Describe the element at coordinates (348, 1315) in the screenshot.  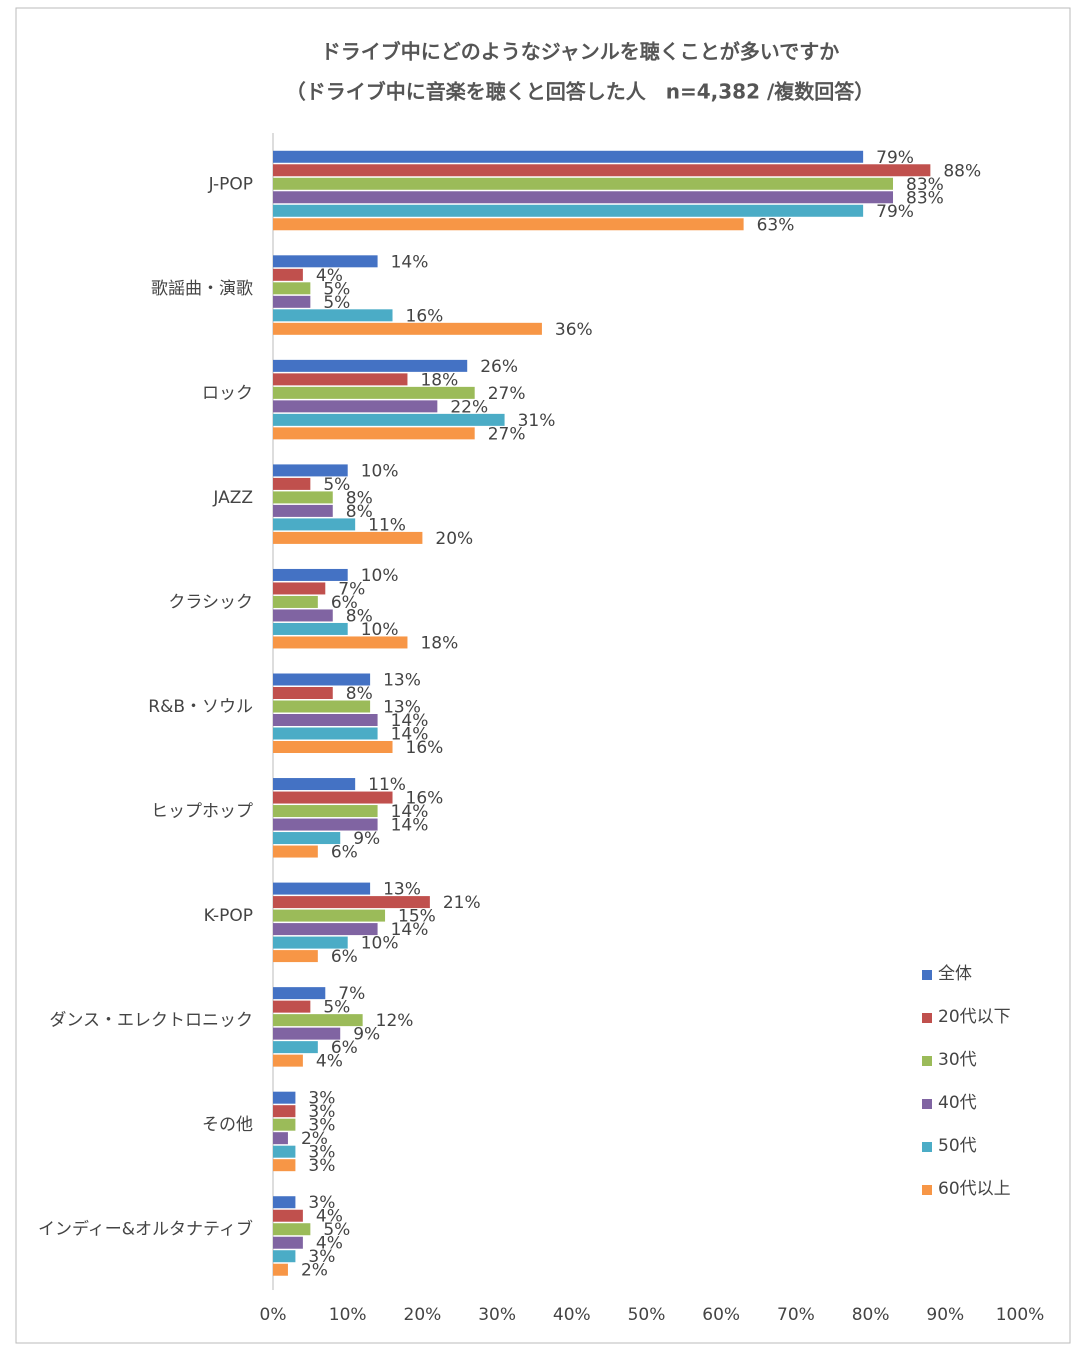
I see `x-tick-label: 10%` at that location.